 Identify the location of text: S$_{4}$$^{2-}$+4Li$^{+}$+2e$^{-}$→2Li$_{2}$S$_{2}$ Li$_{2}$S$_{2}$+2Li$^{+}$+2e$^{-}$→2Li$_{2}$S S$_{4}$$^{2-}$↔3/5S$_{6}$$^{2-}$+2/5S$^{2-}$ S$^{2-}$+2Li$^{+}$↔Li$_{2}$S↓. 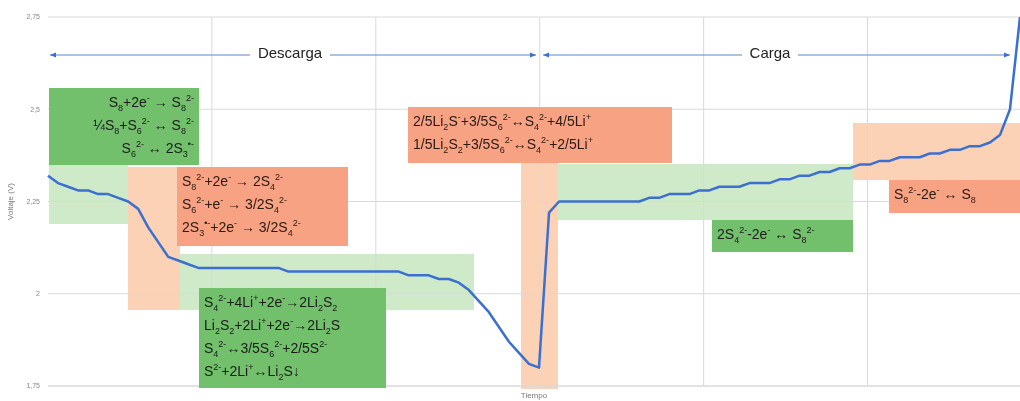
(272, 337).